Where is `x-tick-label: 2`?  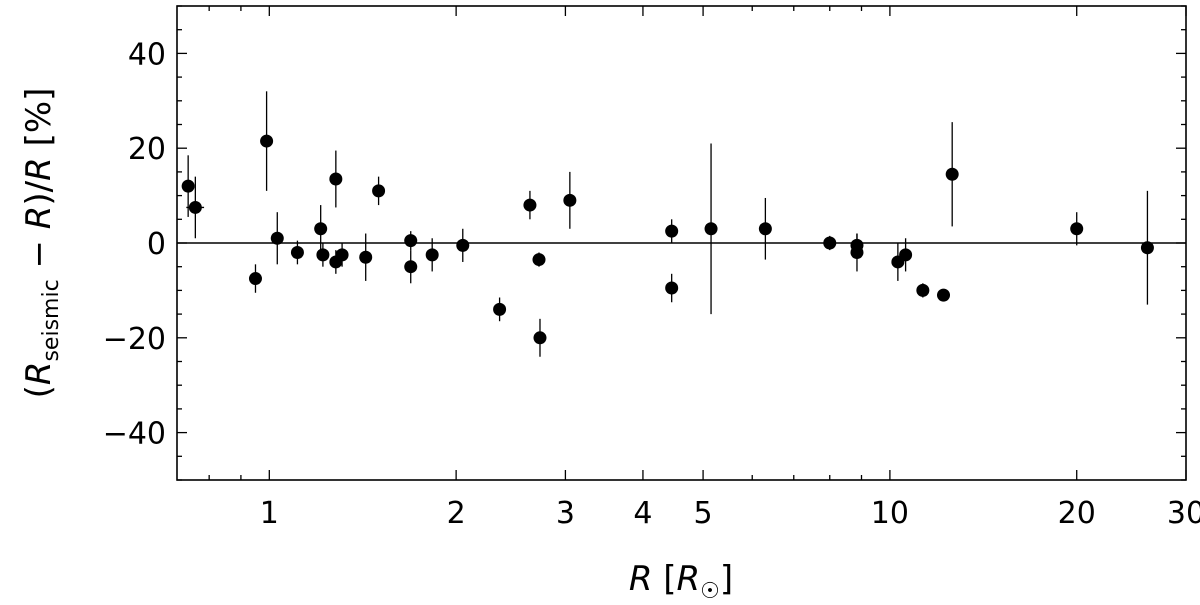
x-tick-label: 2 is located at coordinates (456, 513).